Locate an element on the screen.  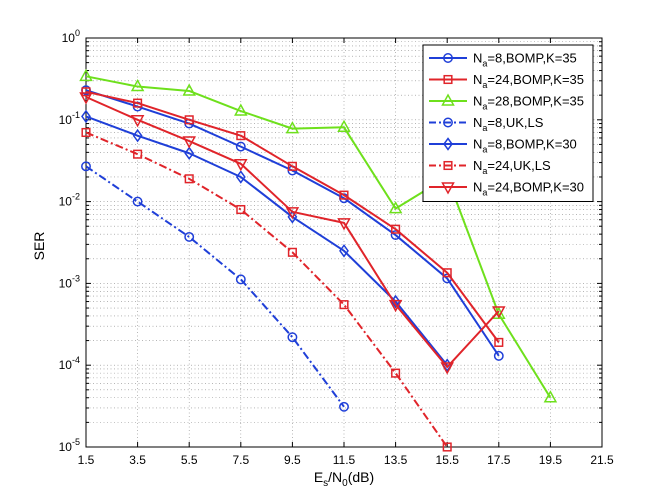
legend-entry: Na=24,BOMP,K=30 is located at coordinates (506, 189).